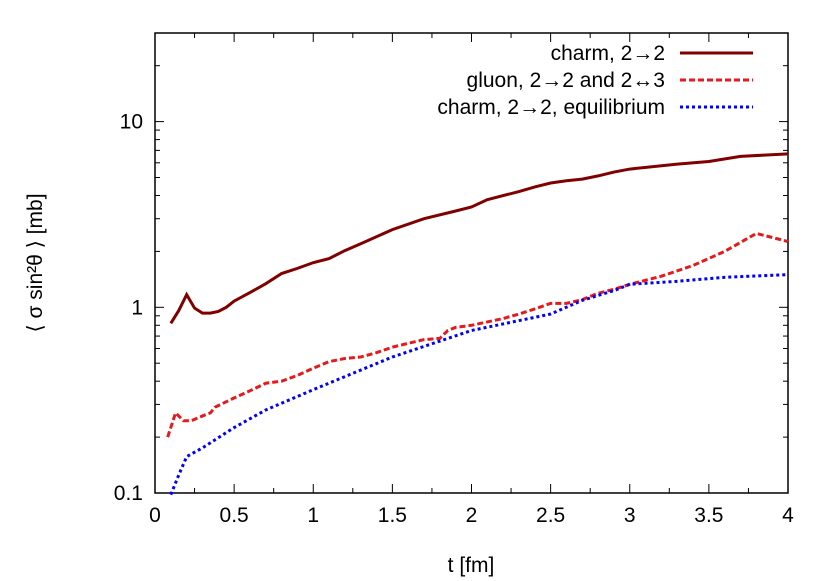 This screenshot has height=581, width=830. What do you see at coordinates (708, 515) in the screenshot?
I see `x-tick-label: 3.5` at bounding box center [708, 515].